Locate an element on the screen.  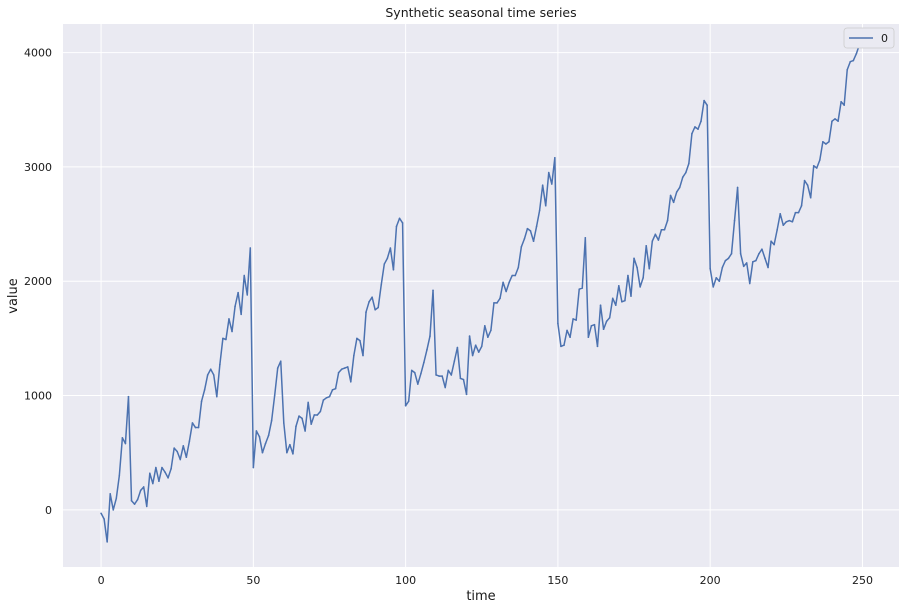
chart-title: Synthetic seasonal time series is located at coordinates (480, 12).